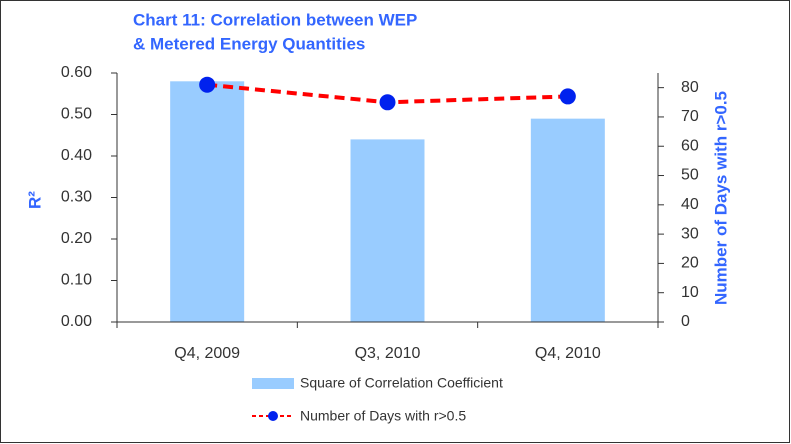 This screenshot has height=444, width=791. I want to click on y-tick-label: 0.40, so click(76, 155).